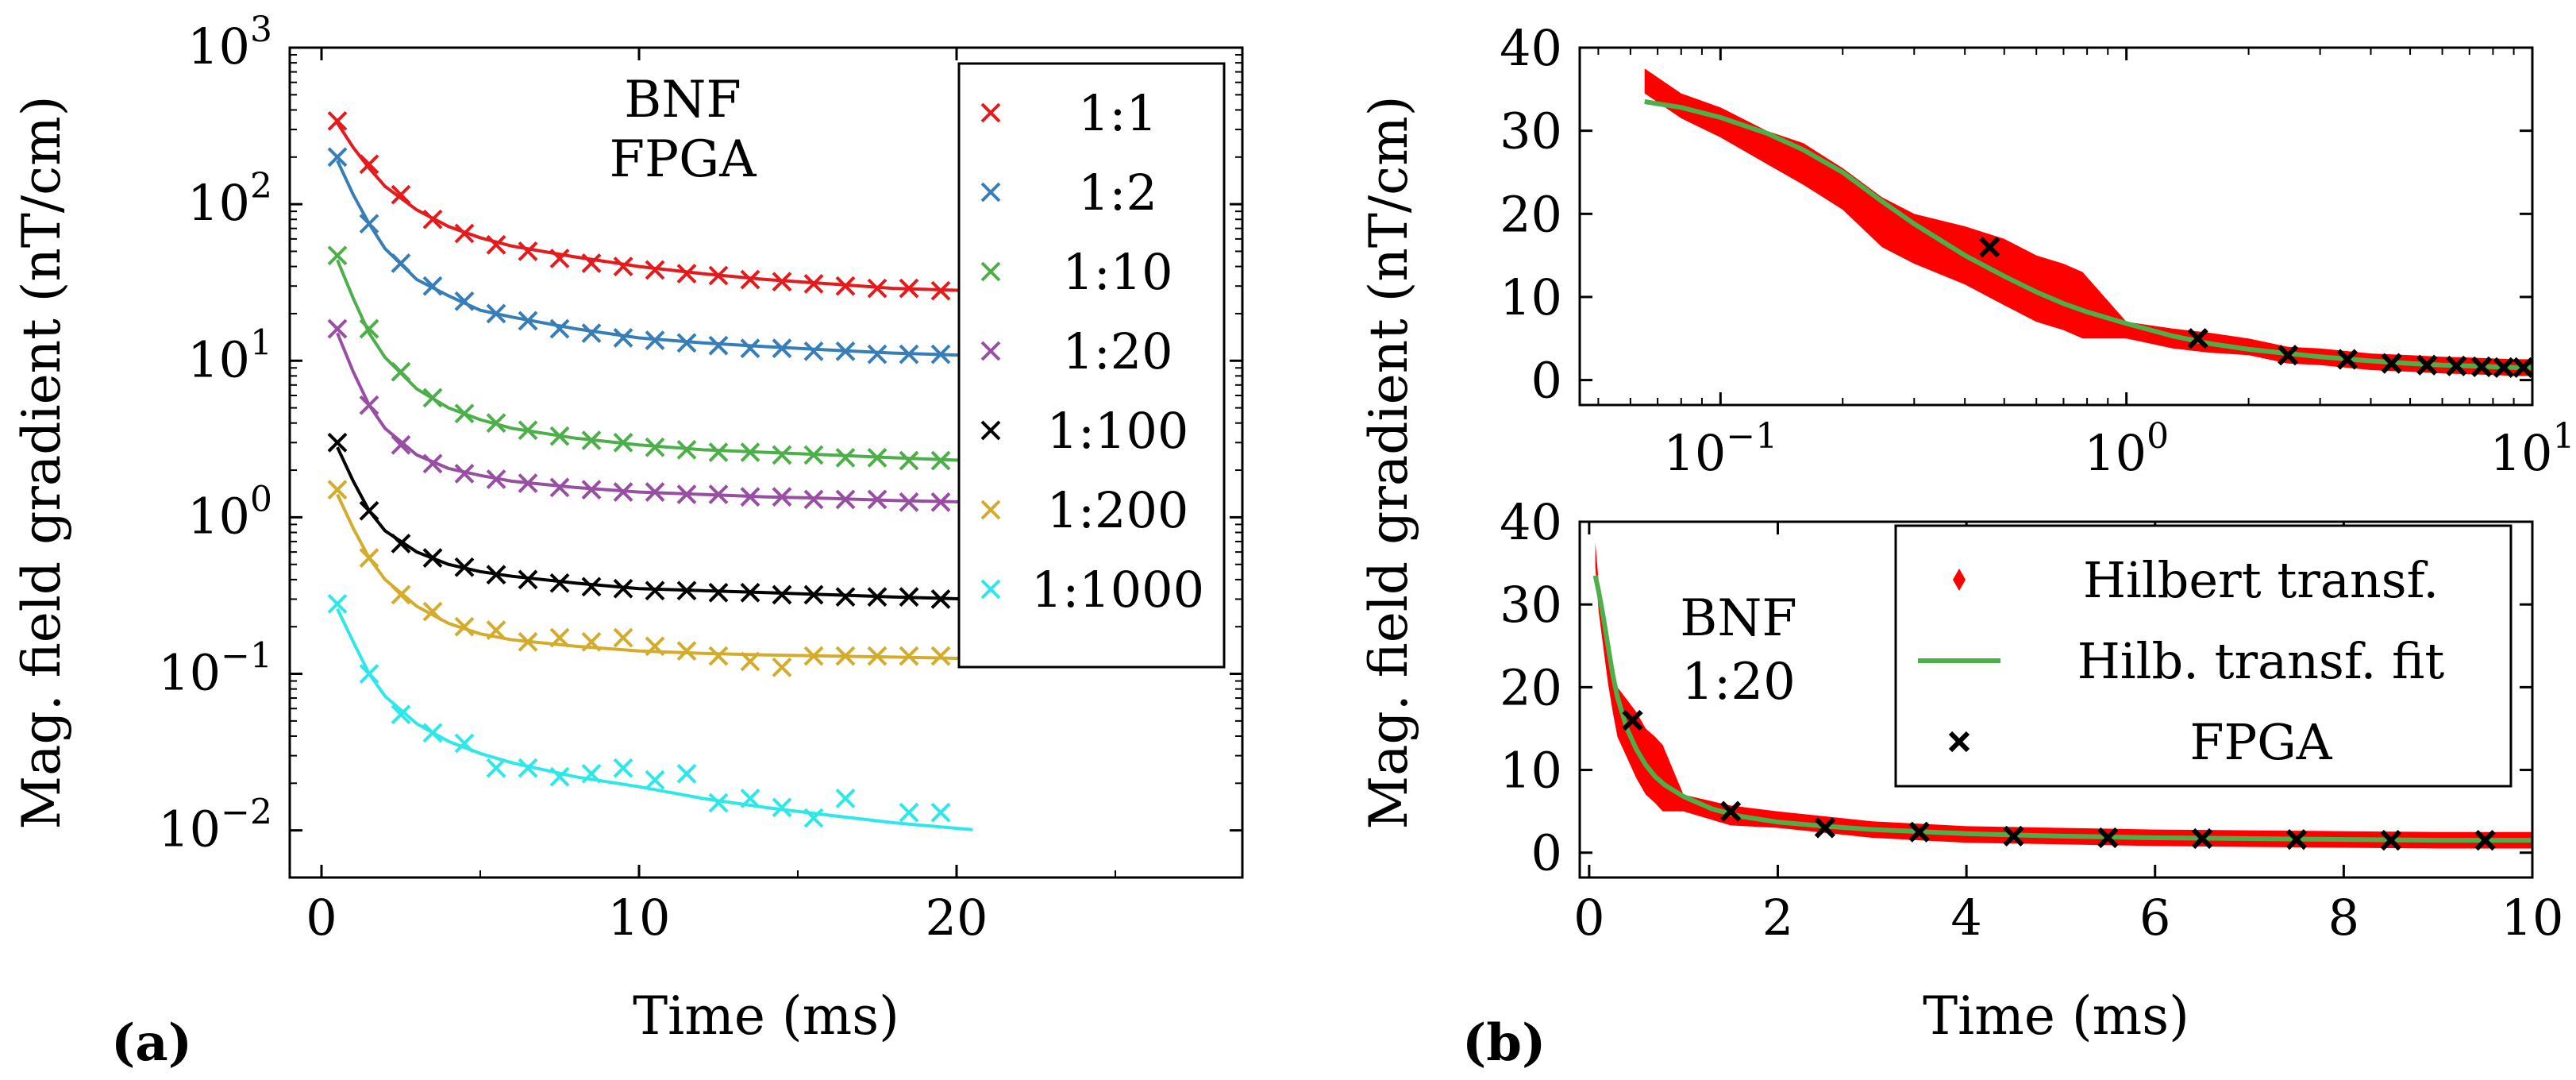 This screenshot has height=1080, width=2576. Describe the element at coordinates (2261, 661) in the screenshot. I see `legend-label-1: Hilb. transf. fit` at that location.